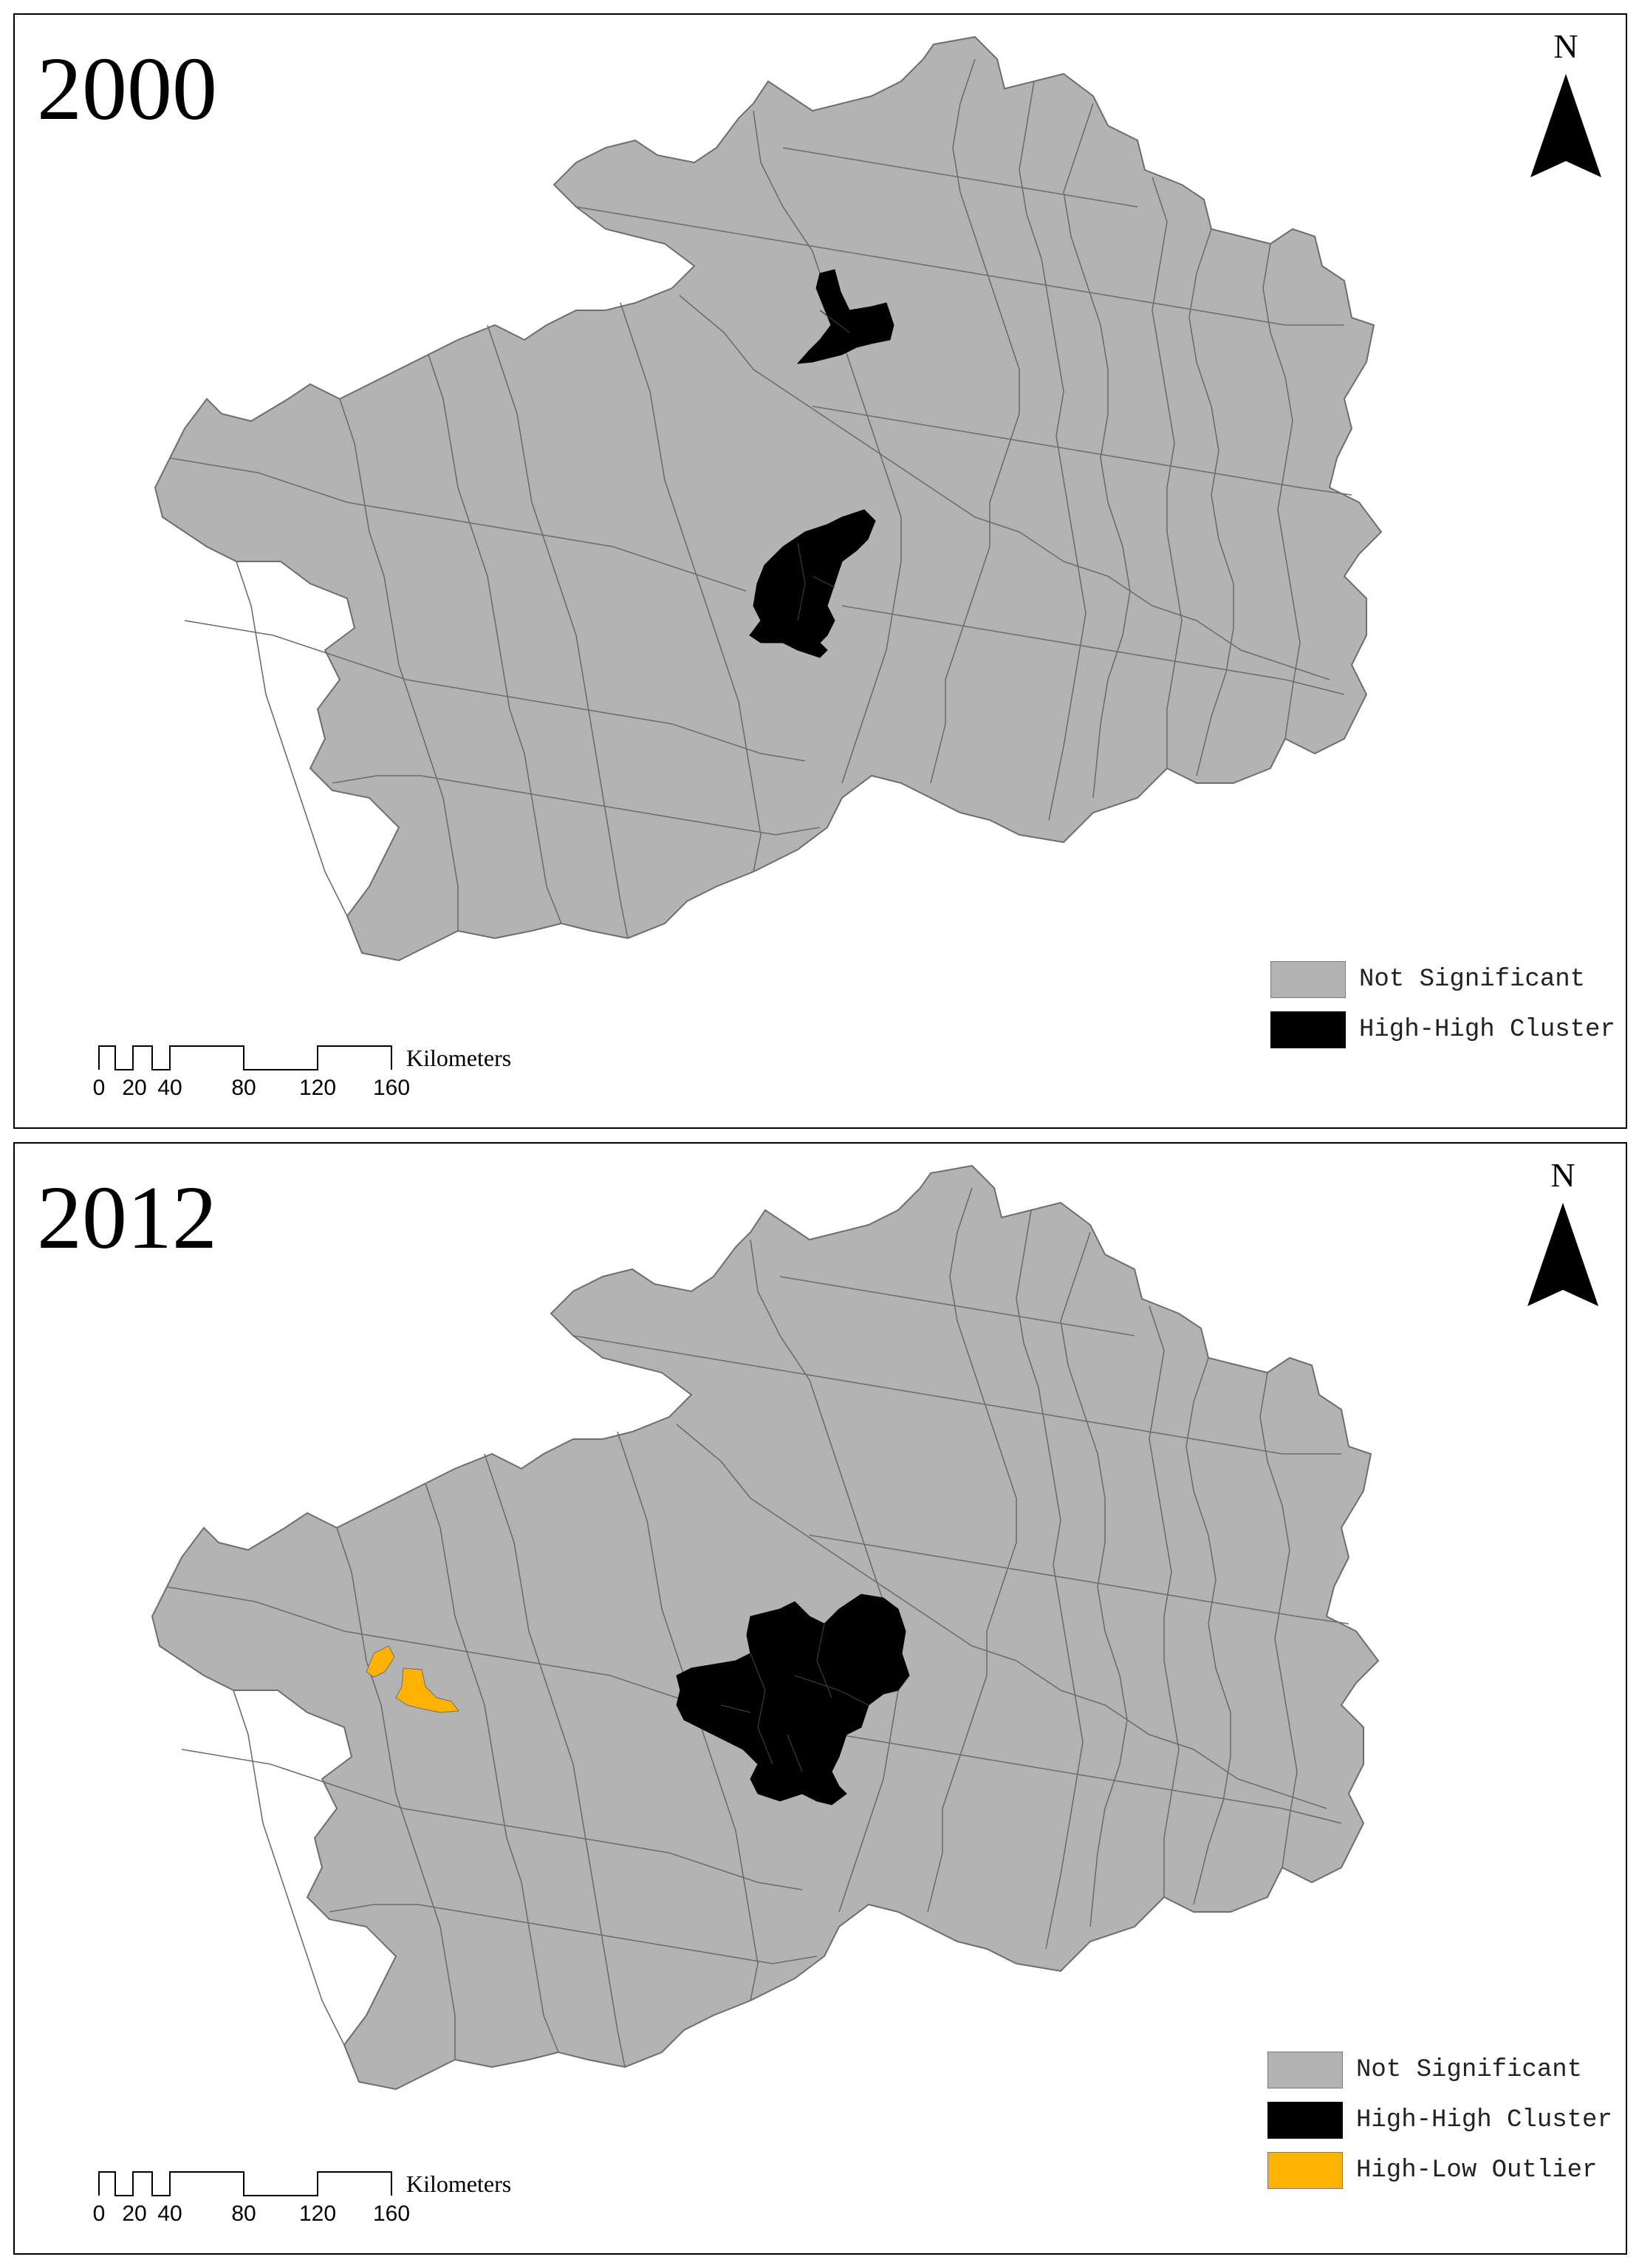  I want to click on legend-item-high-low: High-Low Outlier, so click(1432, 2170).